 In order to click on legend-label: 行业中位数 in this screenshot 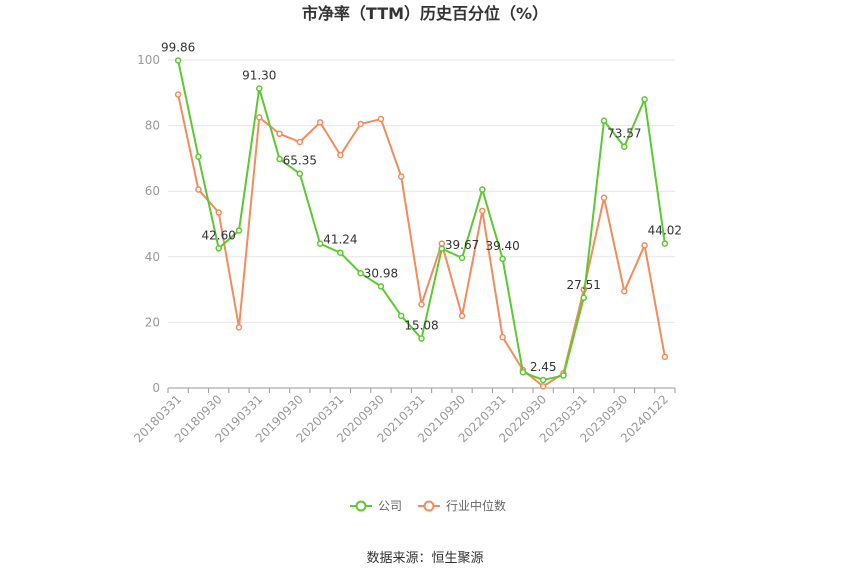, I will do `click(476, 505)`.